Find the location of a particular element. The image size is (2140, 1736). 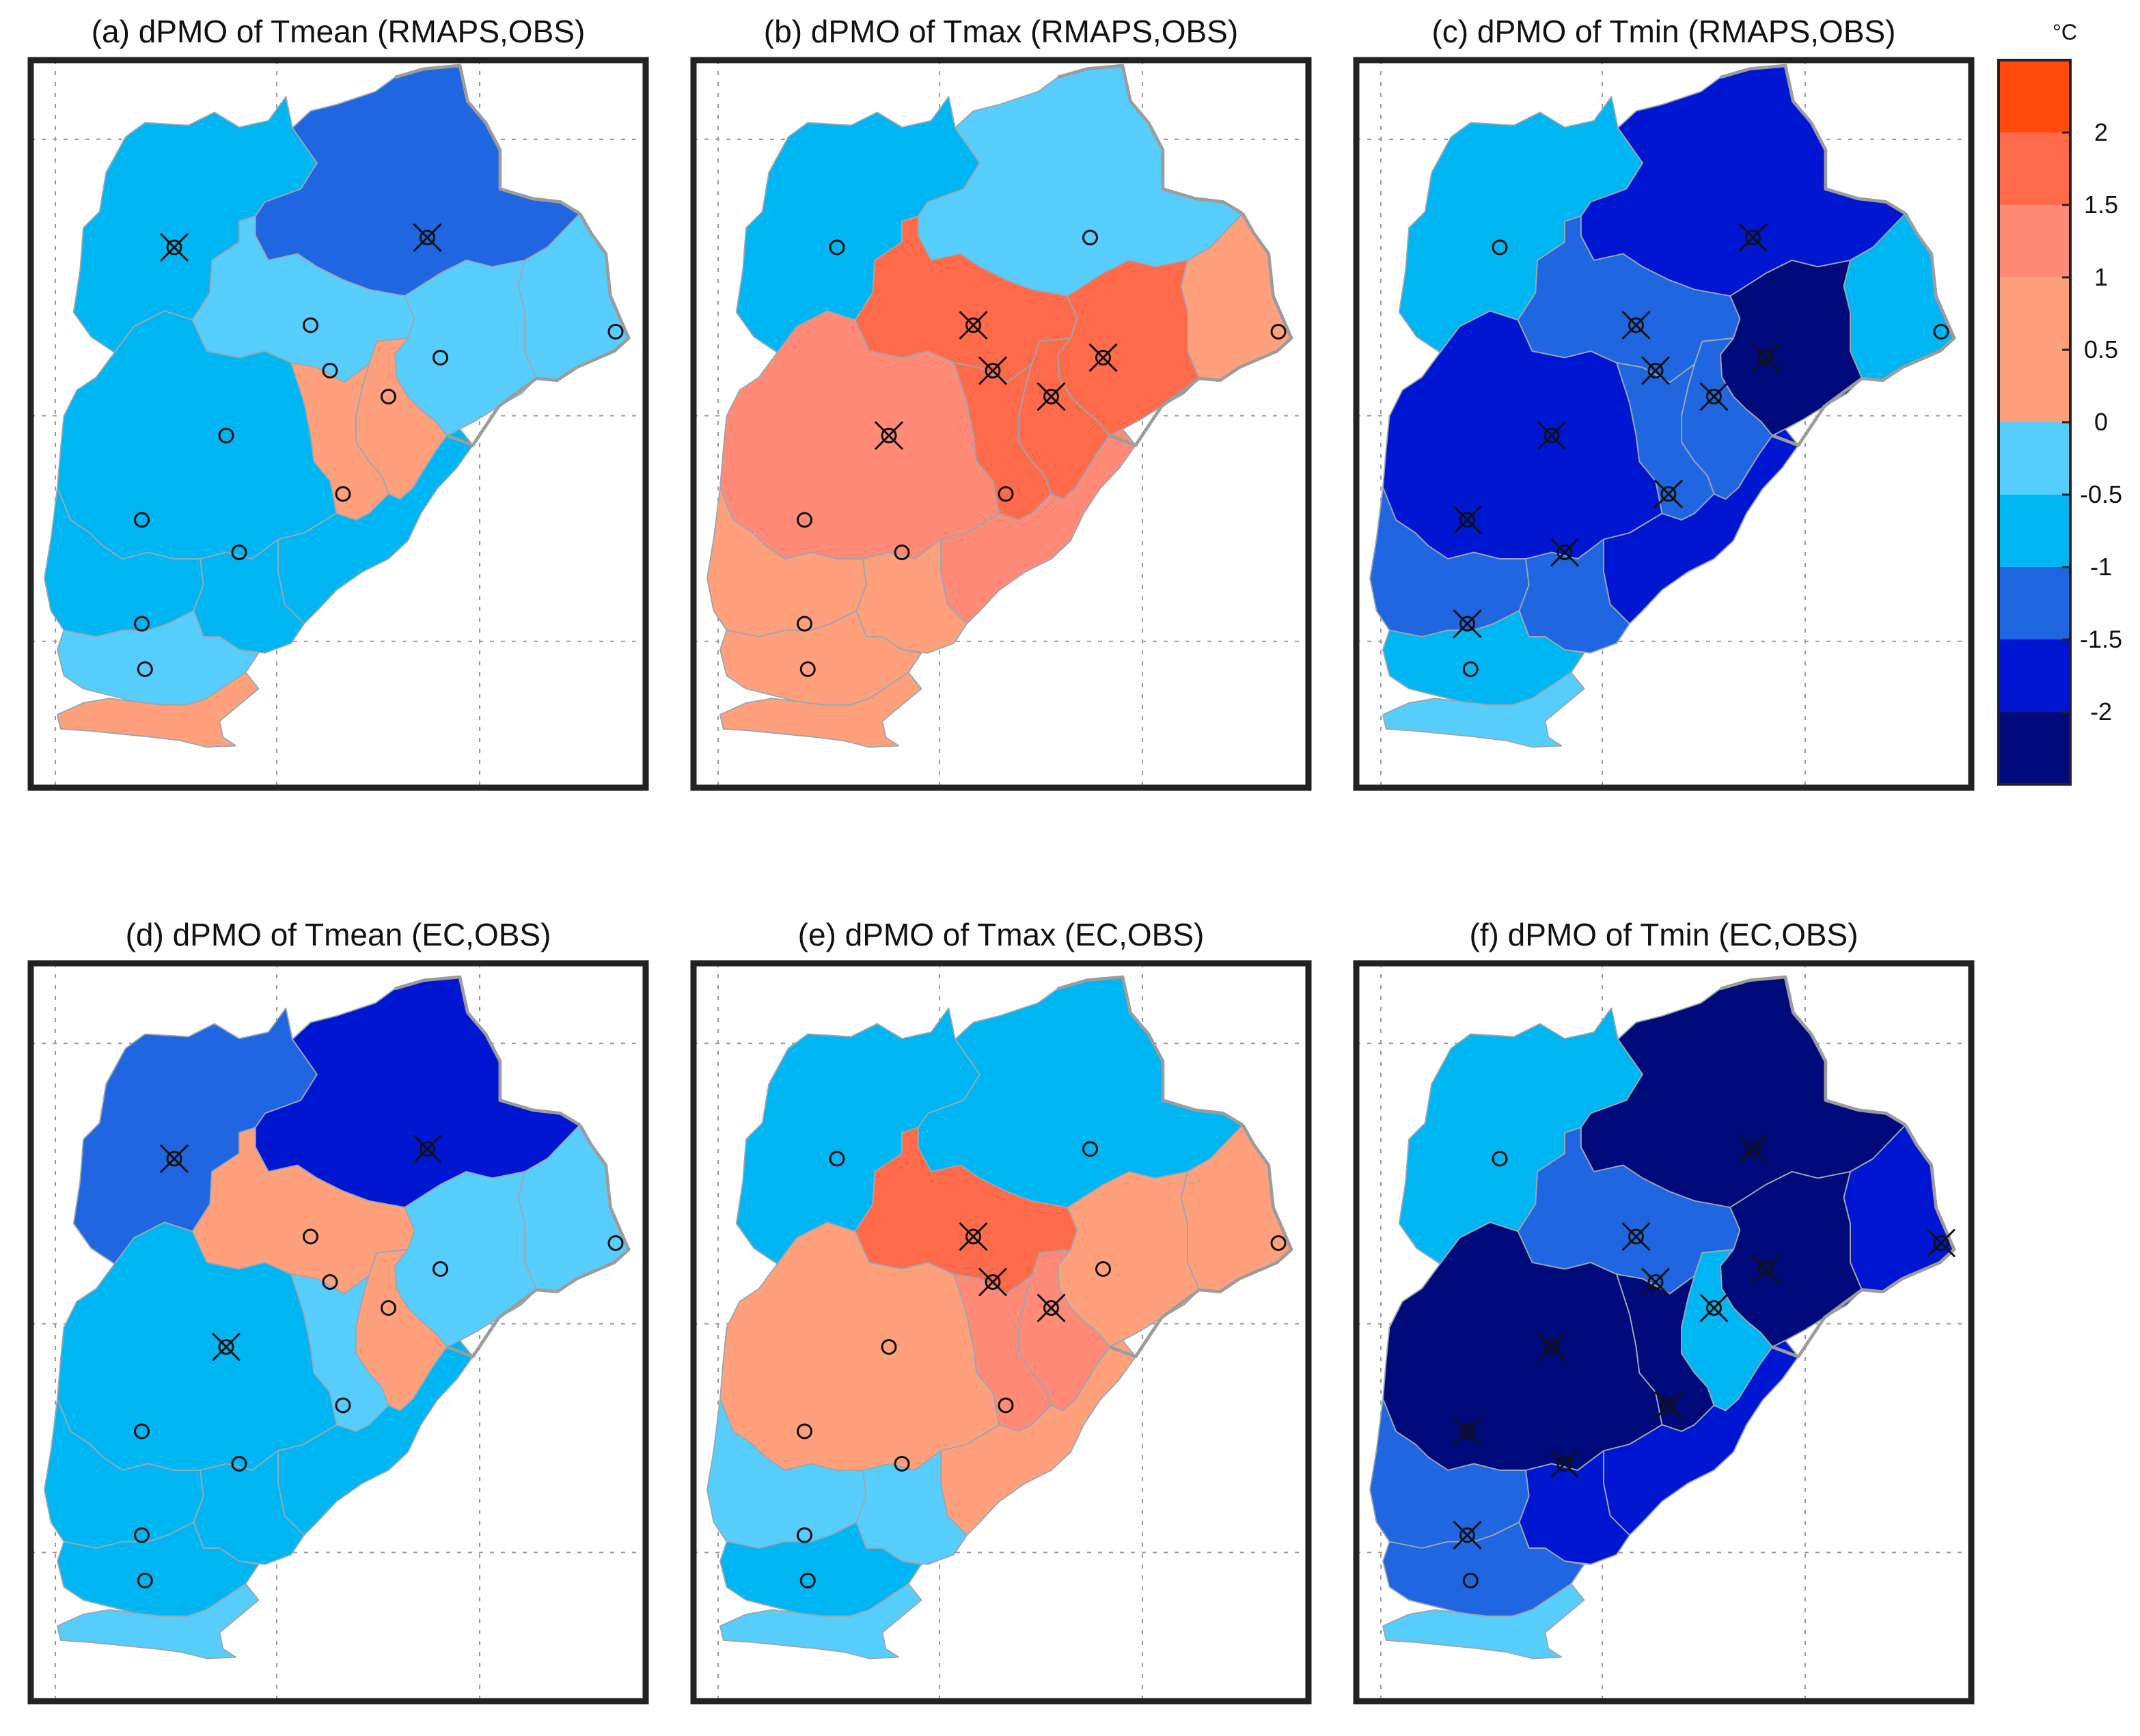

colorbar-unit: °C is located at coordinates (2065, 32).